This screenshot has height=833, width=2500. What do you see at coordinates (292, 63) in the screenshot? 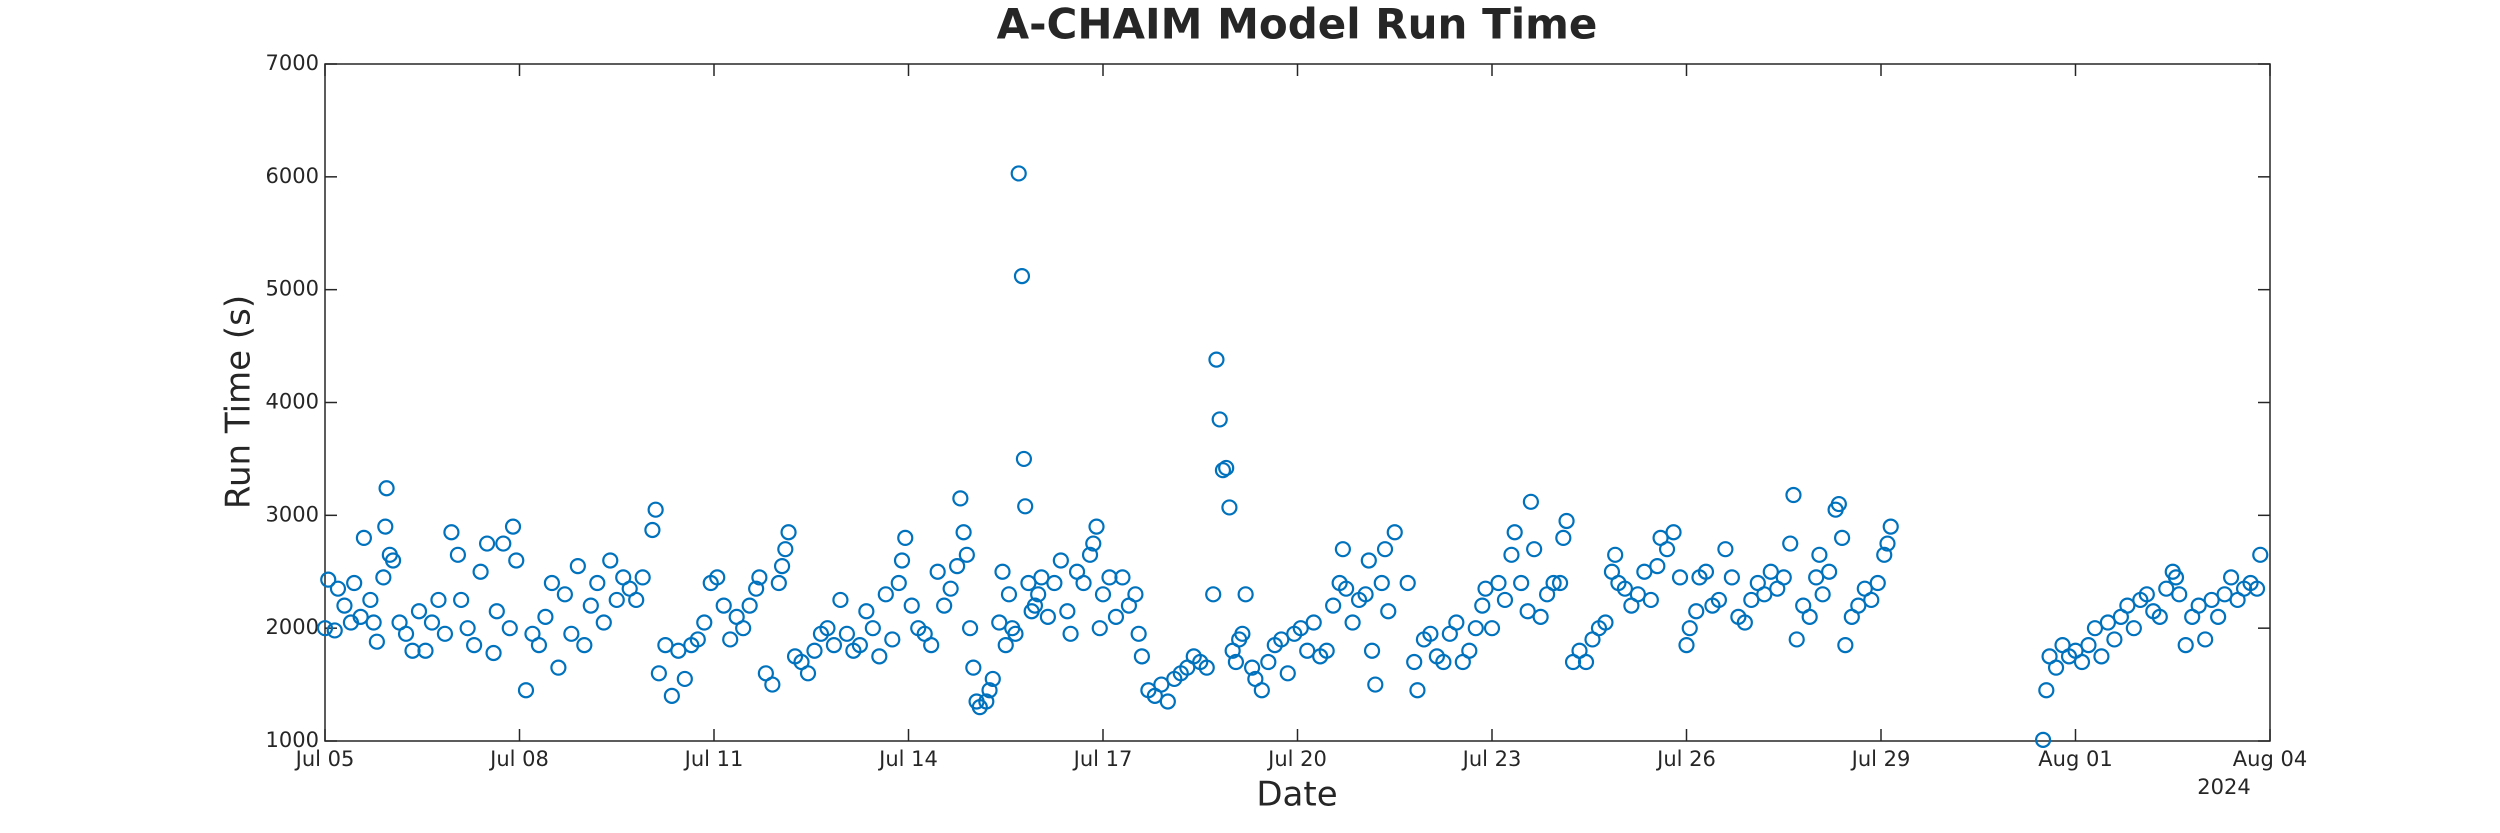
I see `y-tick-label: 7000` at bounding box center [292, 63].